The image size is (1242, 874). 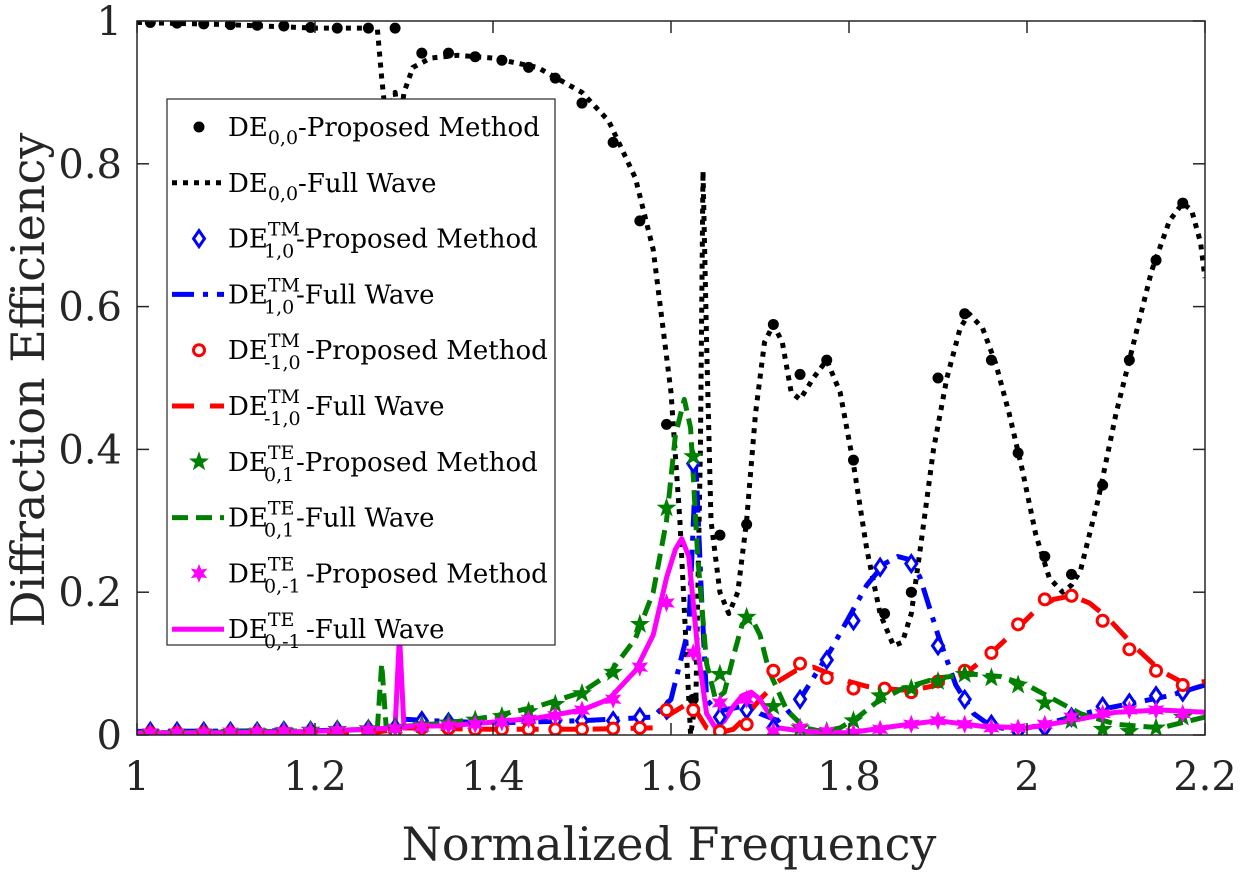 I want to click on legend-entry-6: DETE 0,1-Proposed Method, so click(x=363, y=464).